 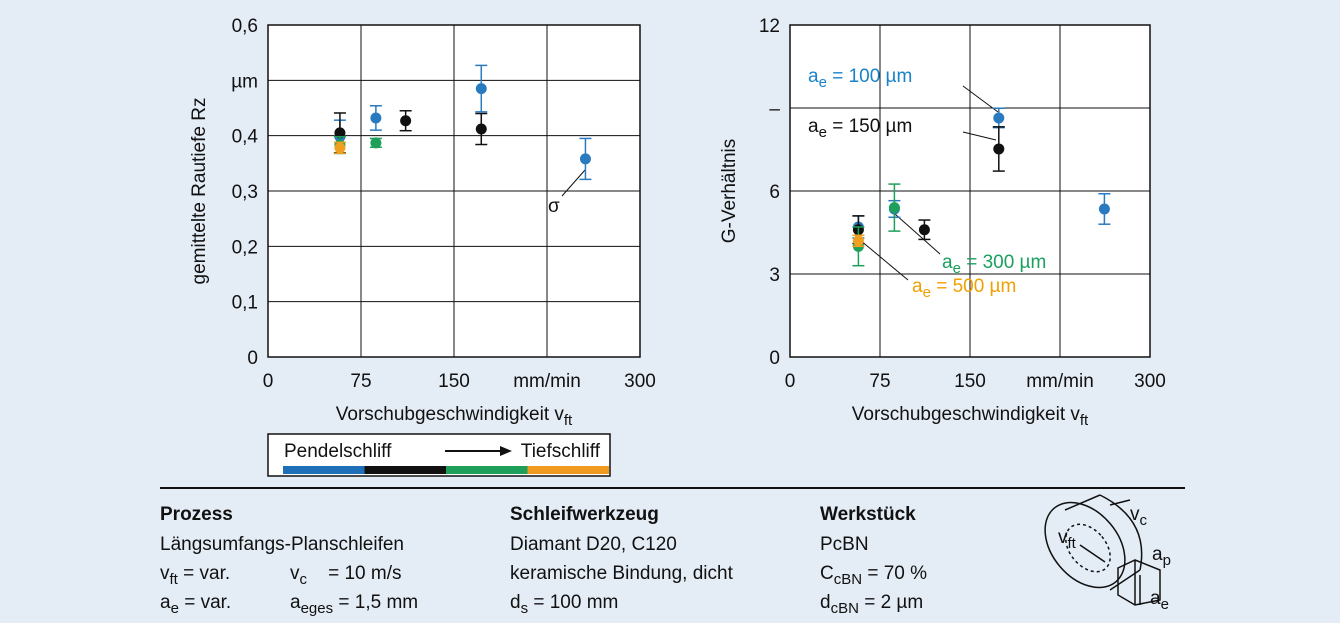 I want to click on diagram-label: vc, so click(x=1139, y=516).